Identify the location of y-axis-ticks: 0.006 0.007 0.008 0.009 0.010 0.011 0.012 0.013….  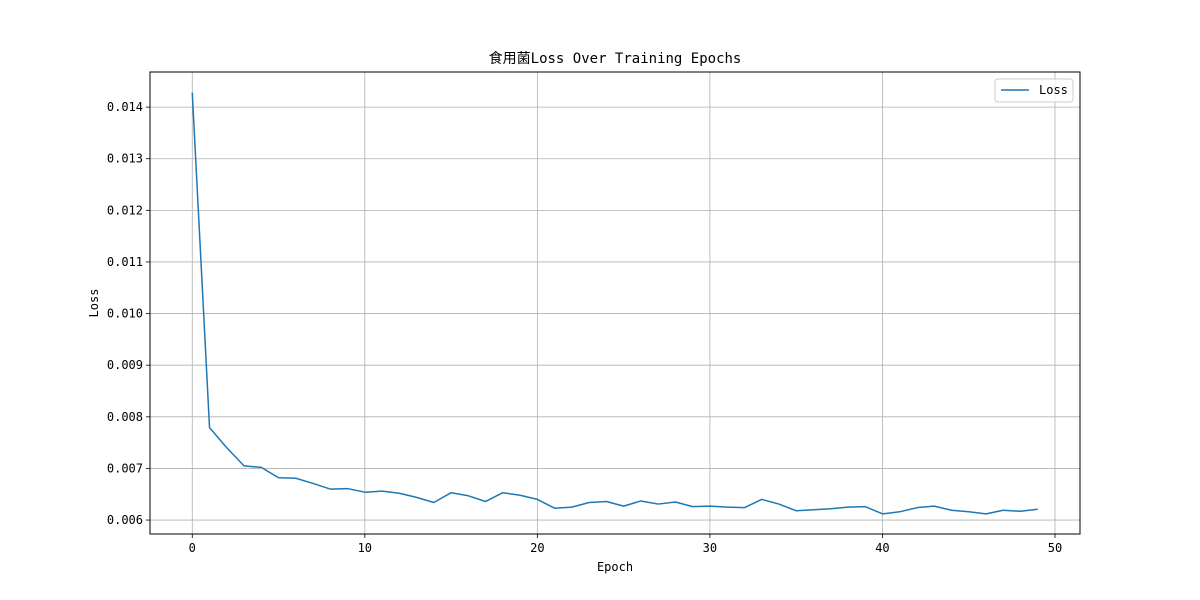
(128, 313).